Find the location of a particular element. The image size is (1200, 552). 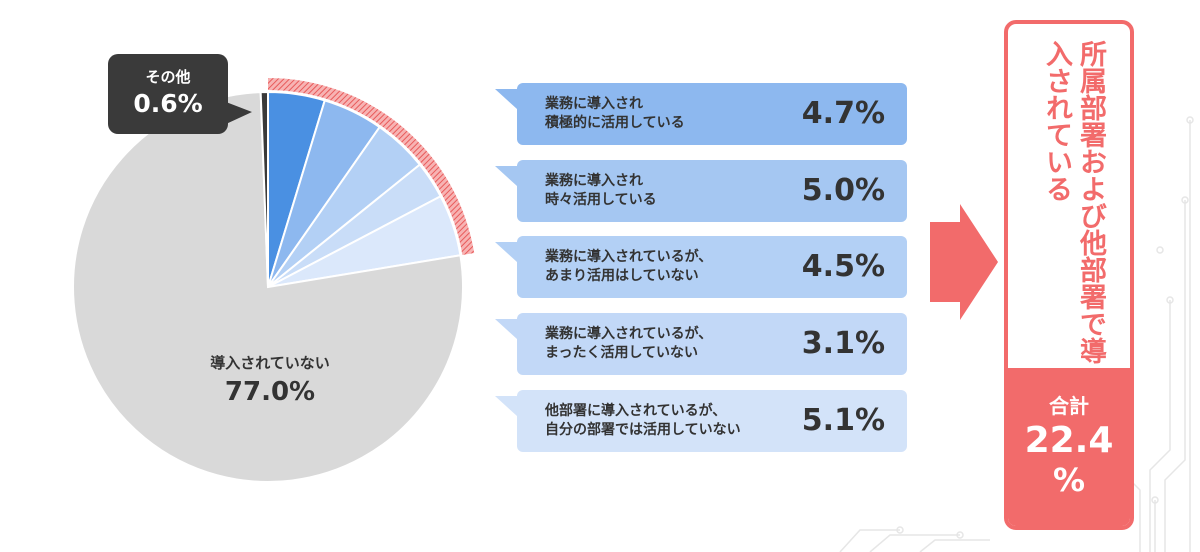

bubble-sometimes-use: 業務に導入され 時々活用している 5.0% is located at coordinates (701, 191).